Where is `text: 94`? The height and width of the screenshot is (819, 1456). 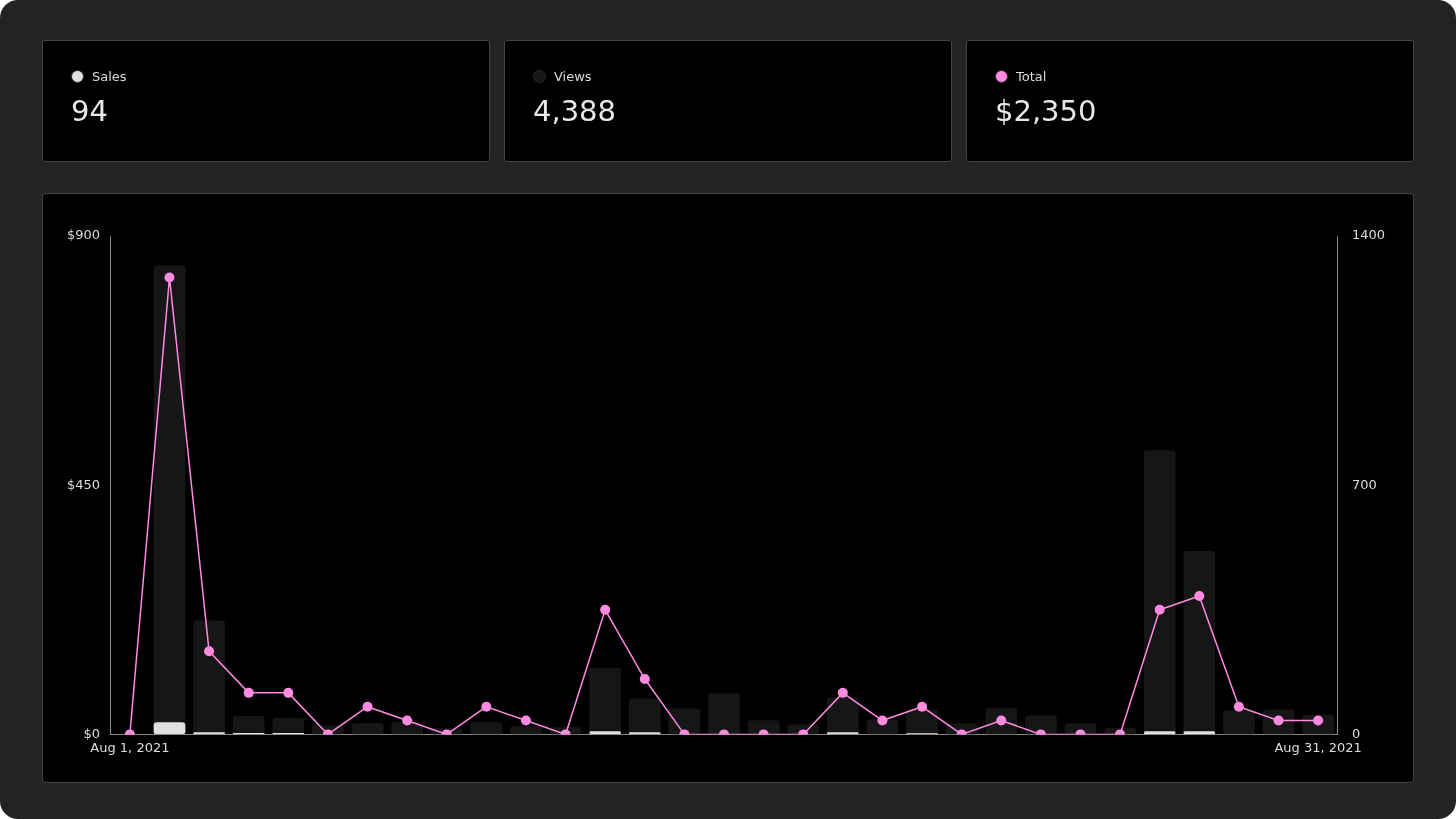 text: 94 is located at coordinates (90, 111).